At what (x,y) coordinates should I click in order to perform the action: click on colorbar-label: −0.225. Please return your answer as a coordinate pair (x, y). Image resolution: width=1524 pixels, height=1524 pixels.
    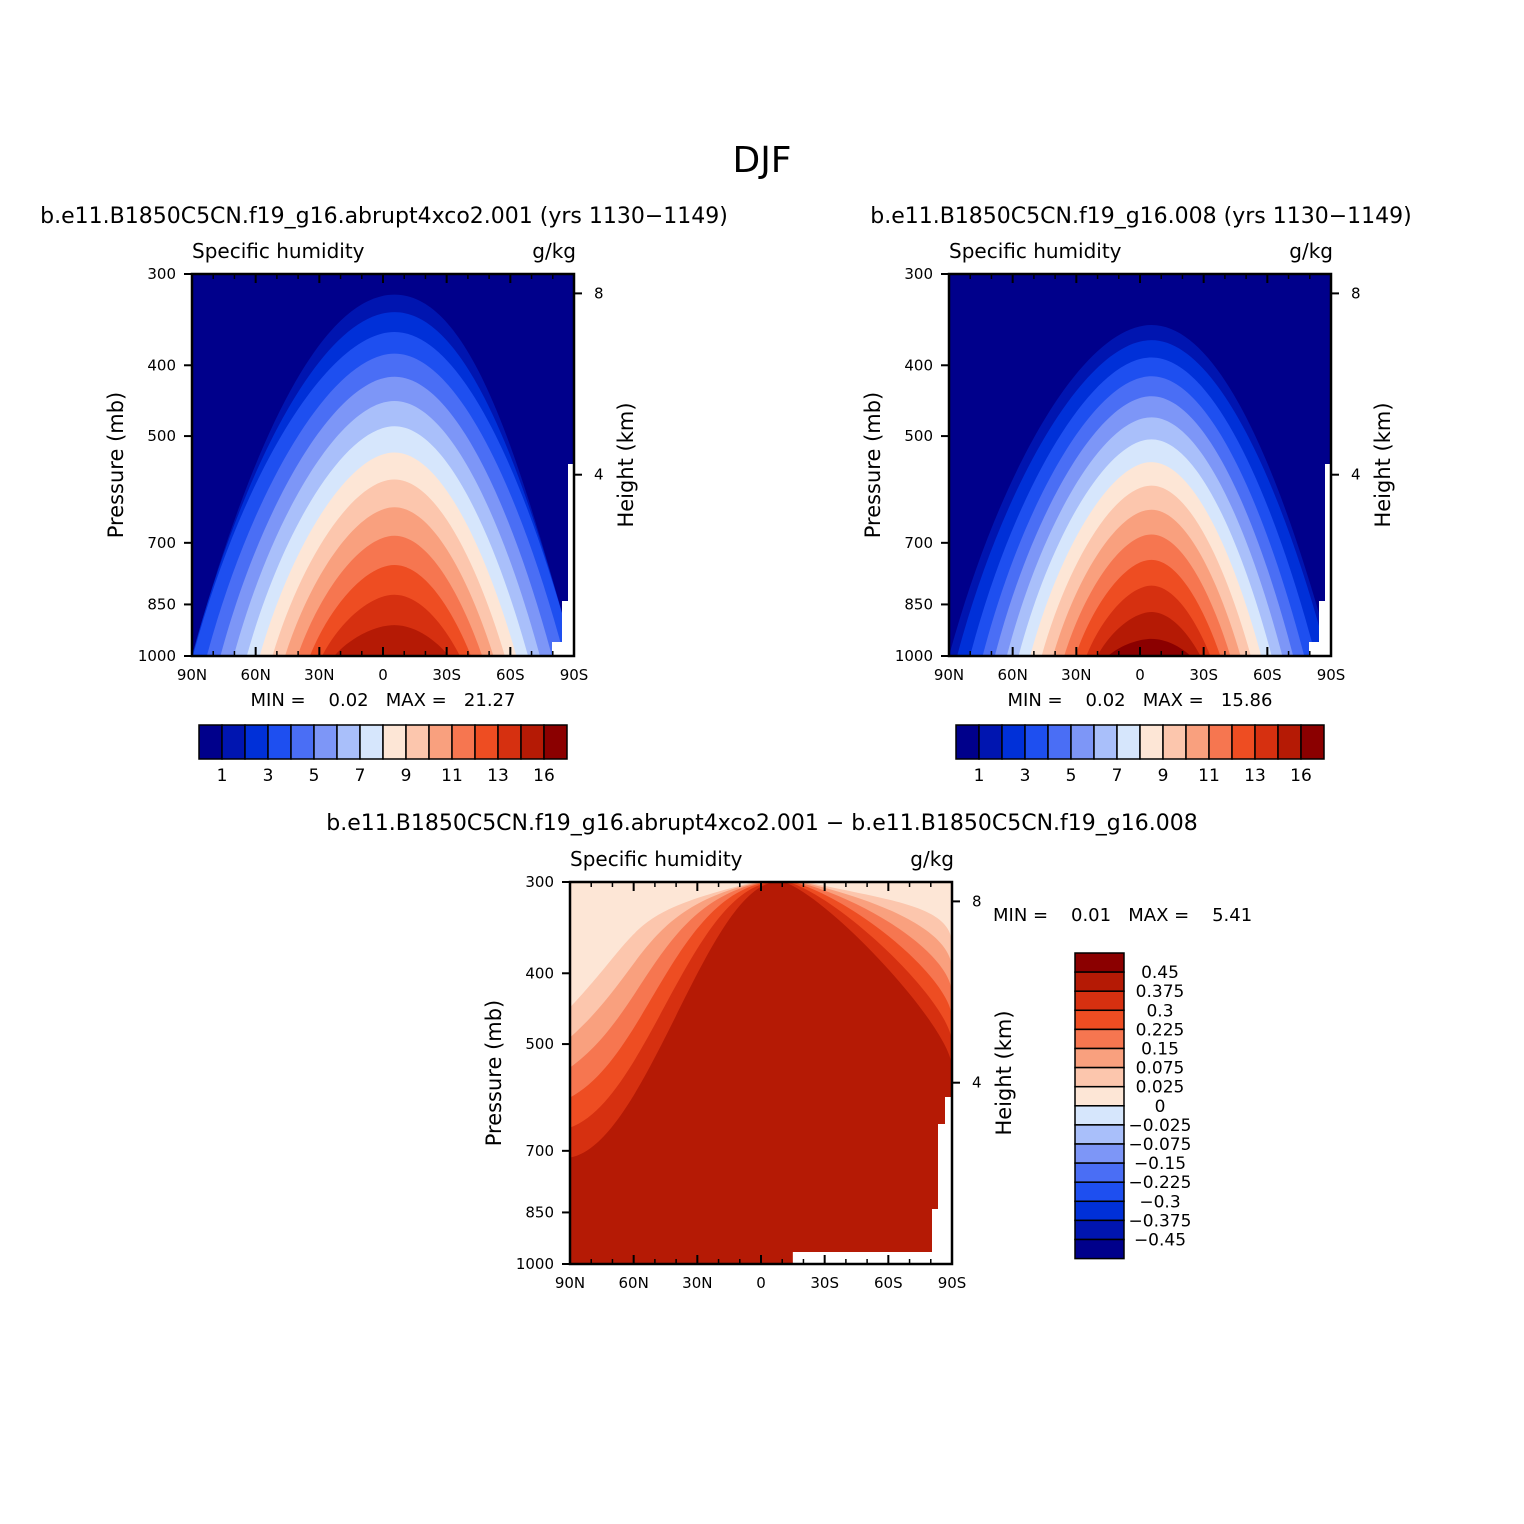
    Looking at the image, I should click on (1160, 1183).